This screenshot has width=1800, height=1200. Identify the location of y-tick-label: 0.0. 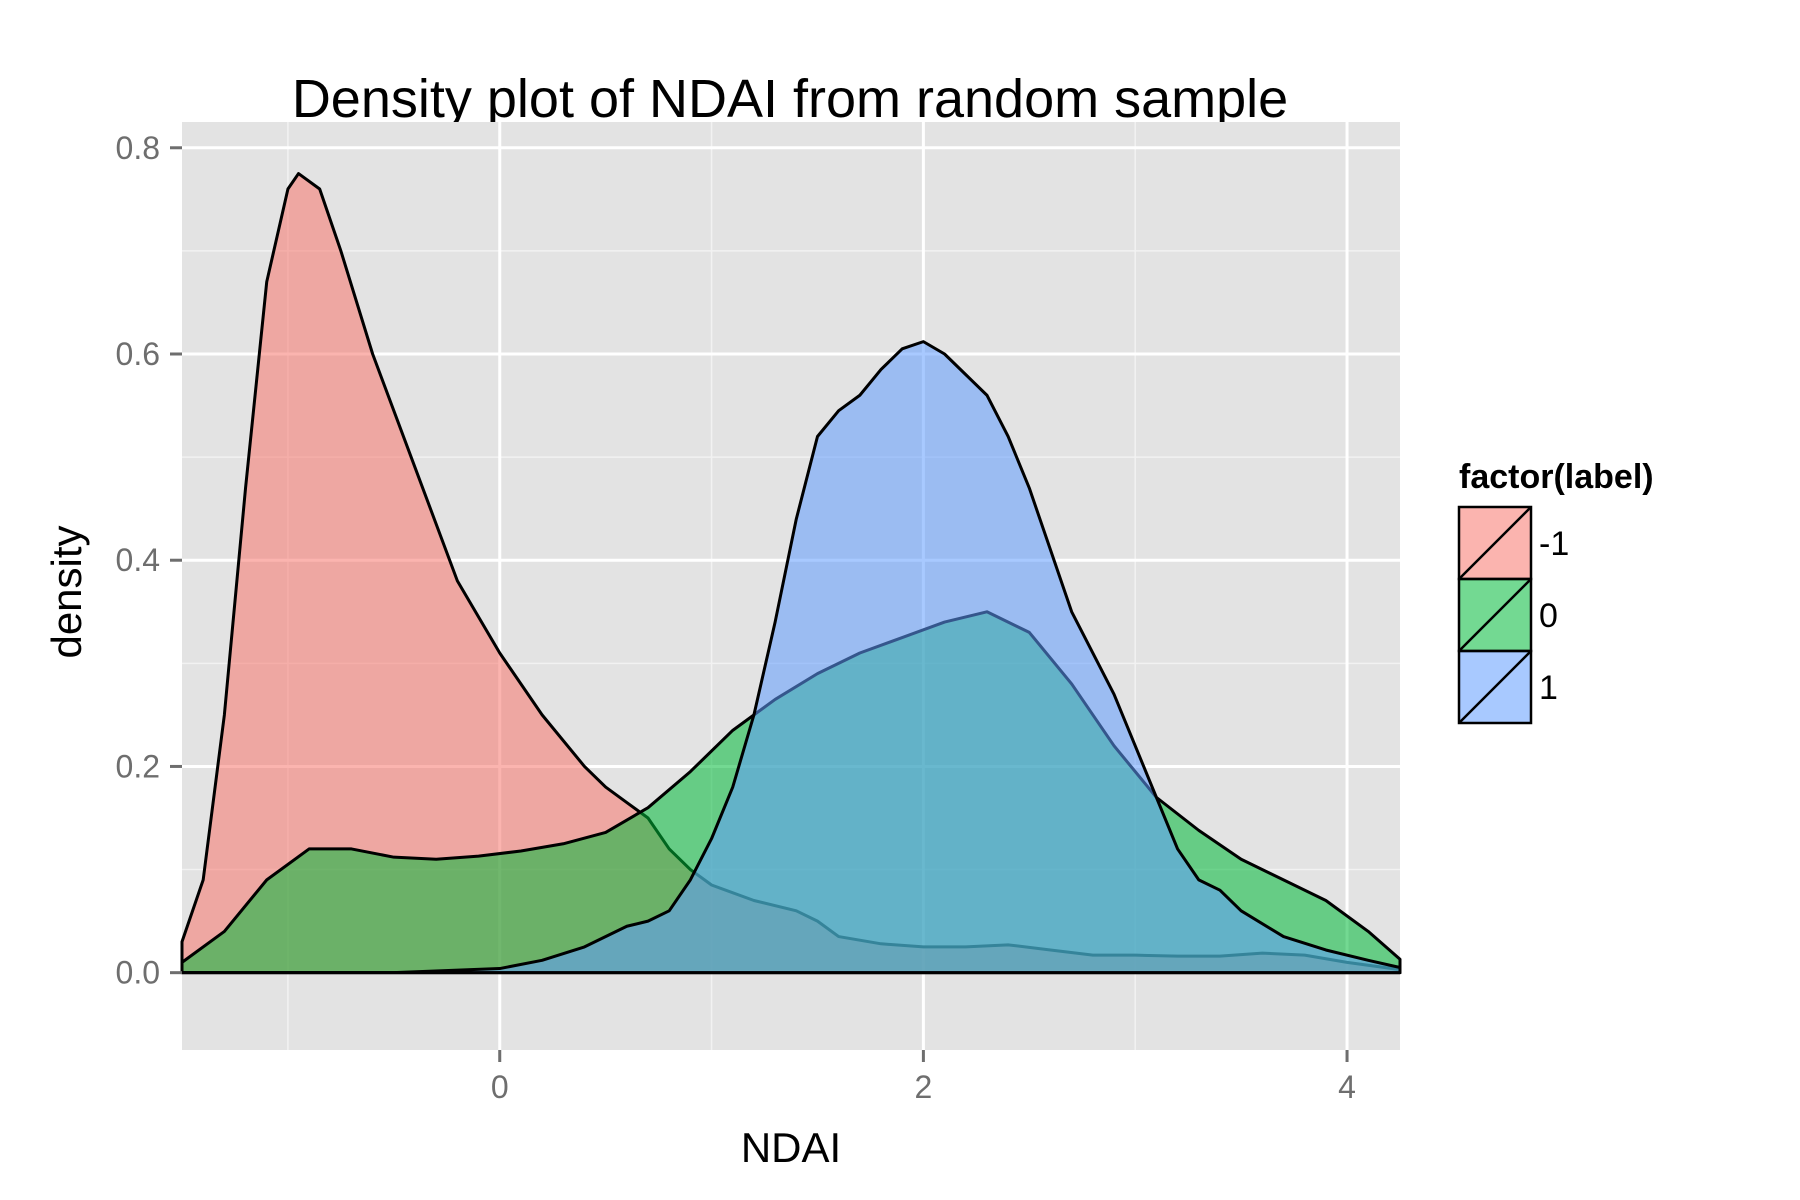
(138, 973).